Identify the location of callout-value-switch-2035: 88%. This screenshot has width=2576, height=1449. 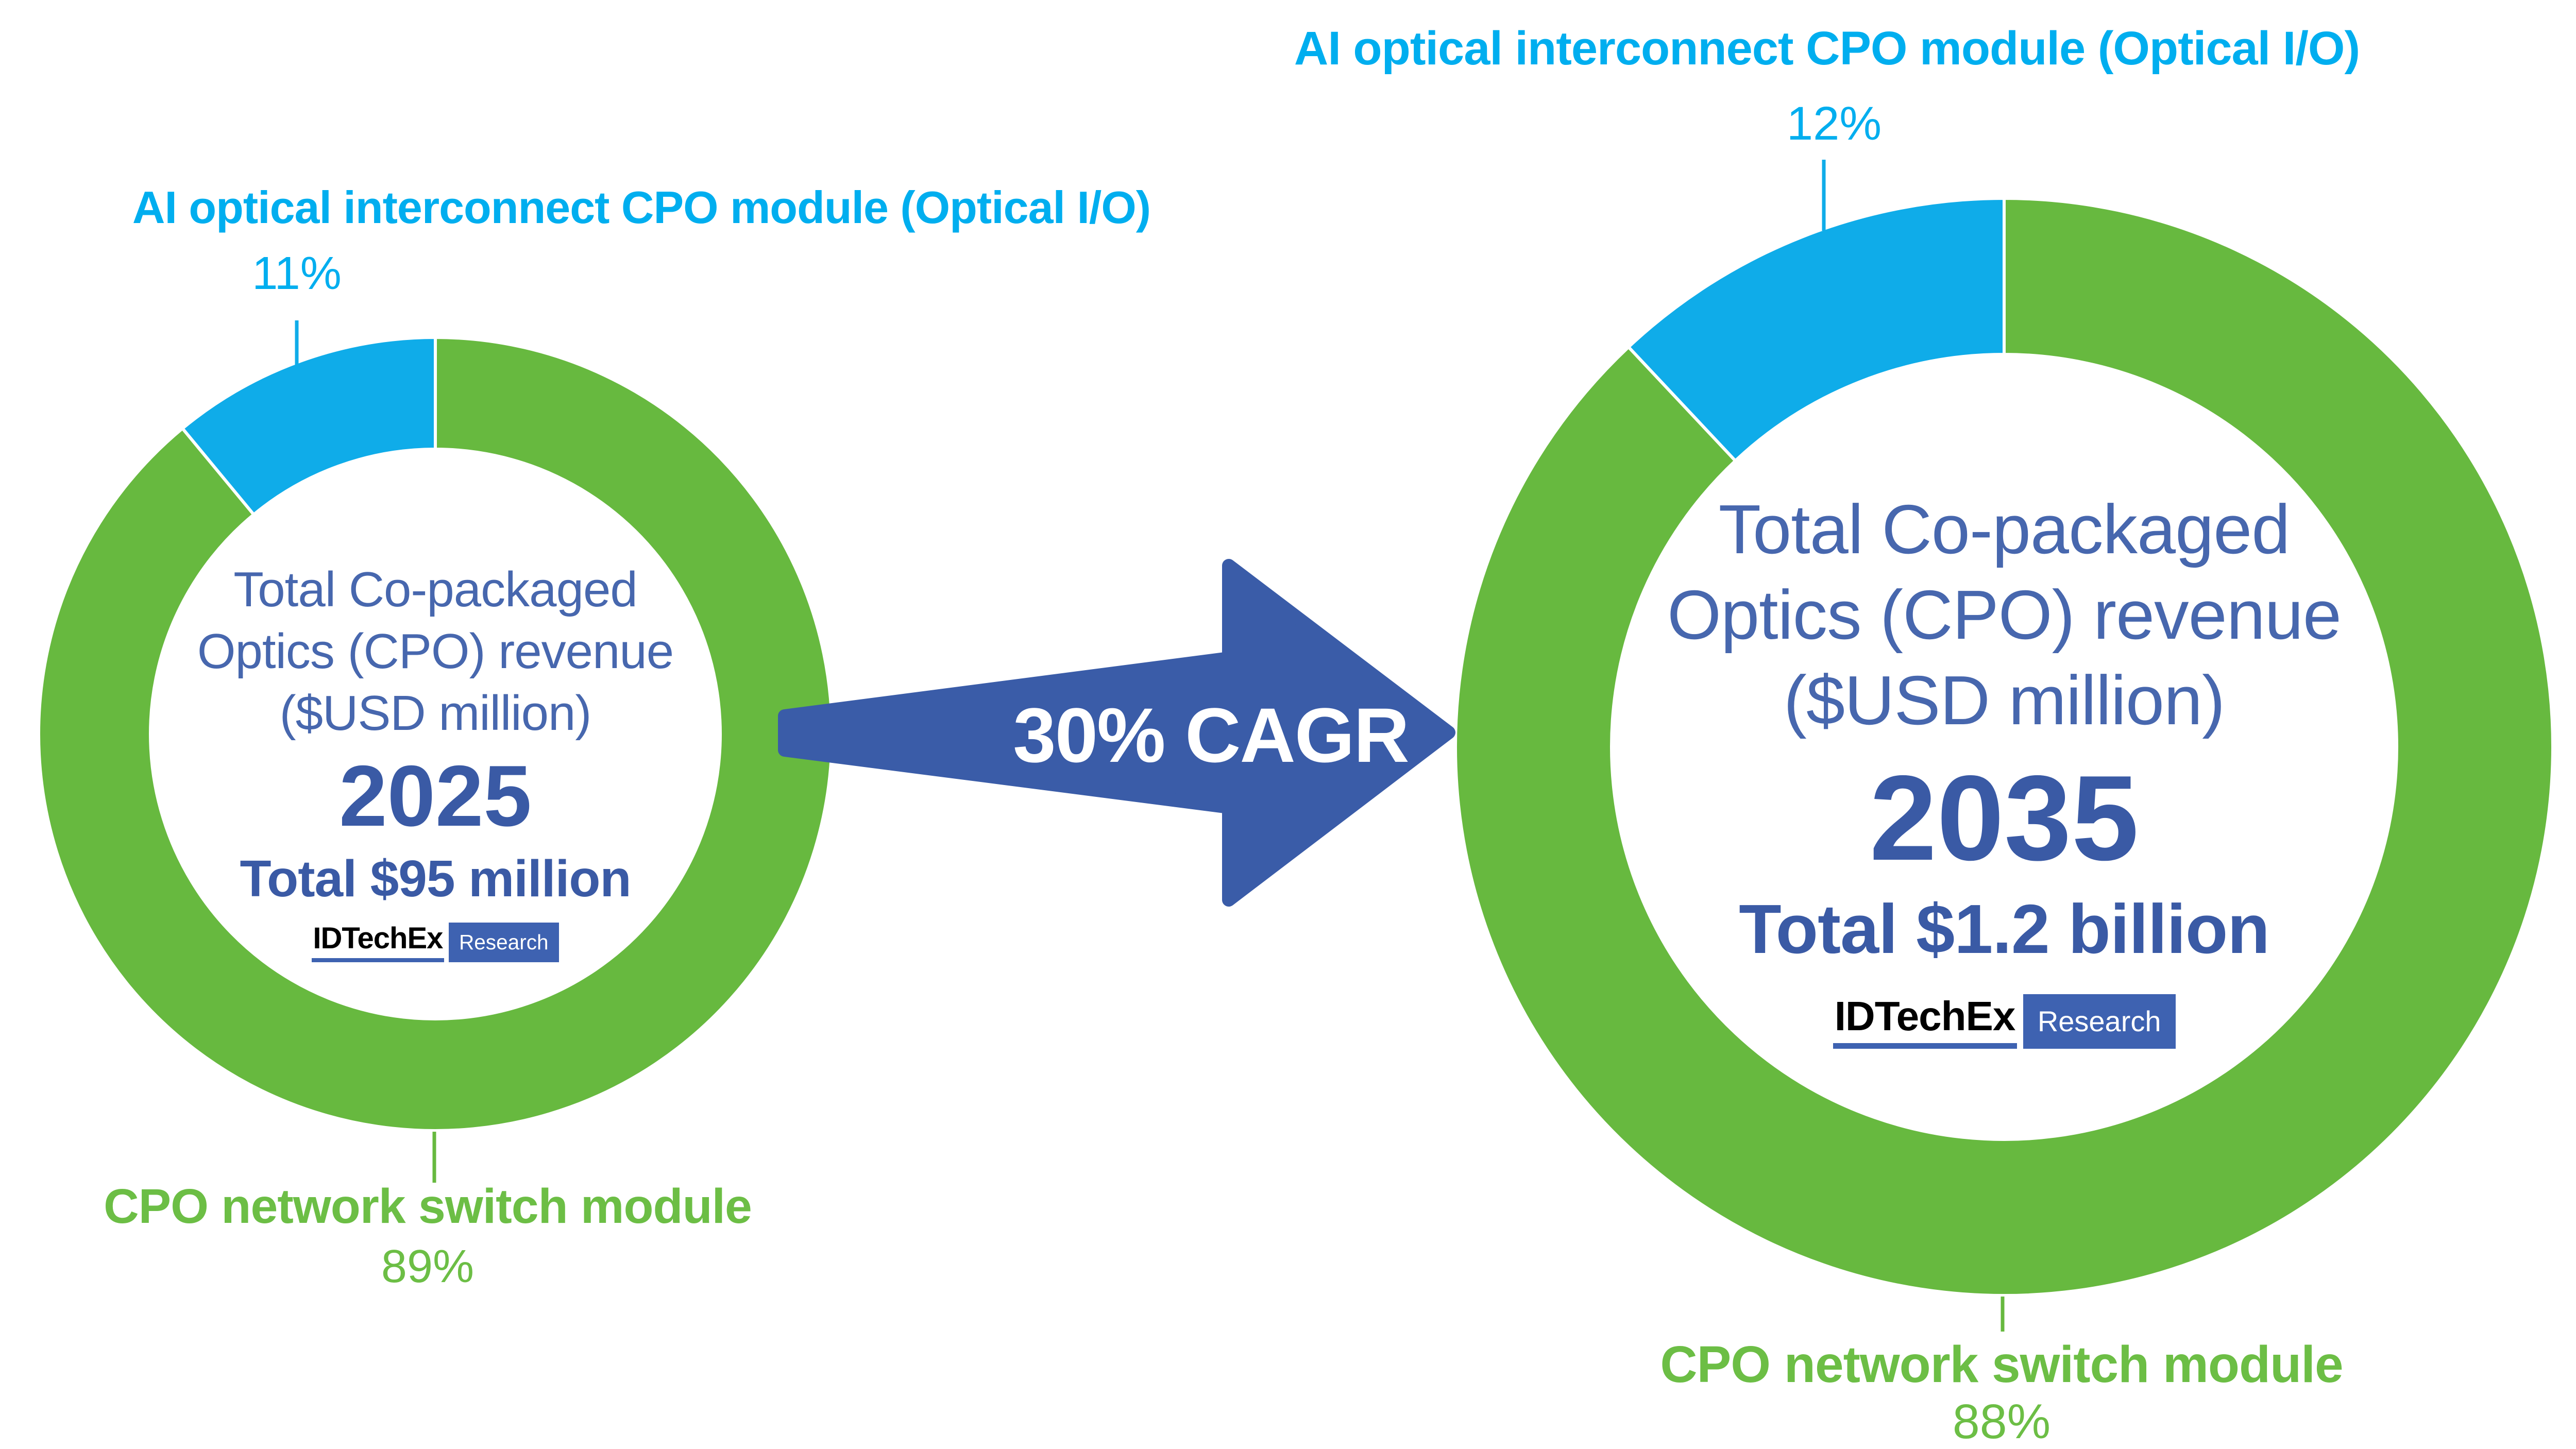
(2001, 1422).